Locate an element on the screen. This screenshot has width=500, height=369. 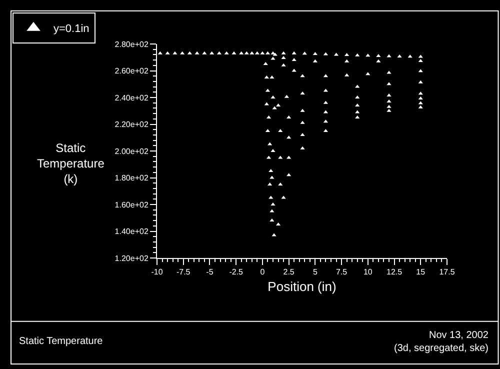
y-tick-label: 2.00e+02 is located at coordinates (131, 151).